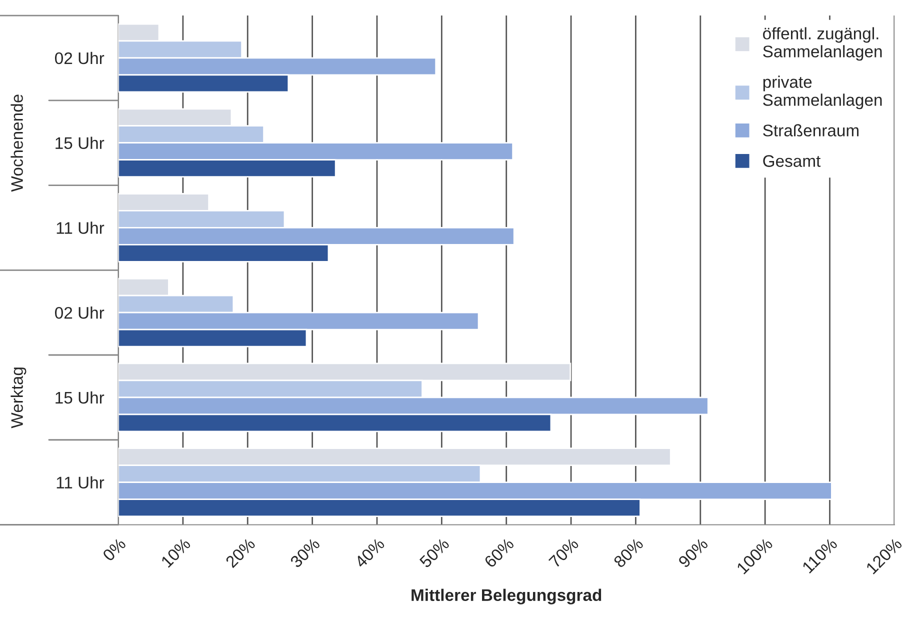 Image resolution: width=924 pixels, height=621 pixels. Describe the element at coordinates (499, 552) in the screenshot. I see `x-tick-label: 60%` at that location.